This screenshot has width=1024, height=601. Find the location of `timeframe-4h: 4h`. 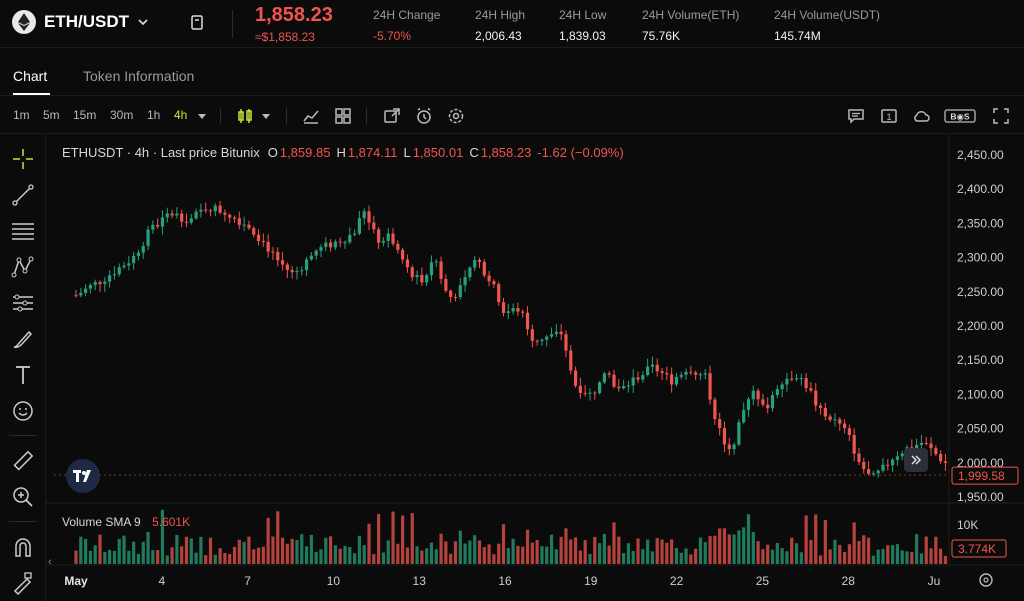

timeframe-4h: 4h is located at coordinates (181, 115).